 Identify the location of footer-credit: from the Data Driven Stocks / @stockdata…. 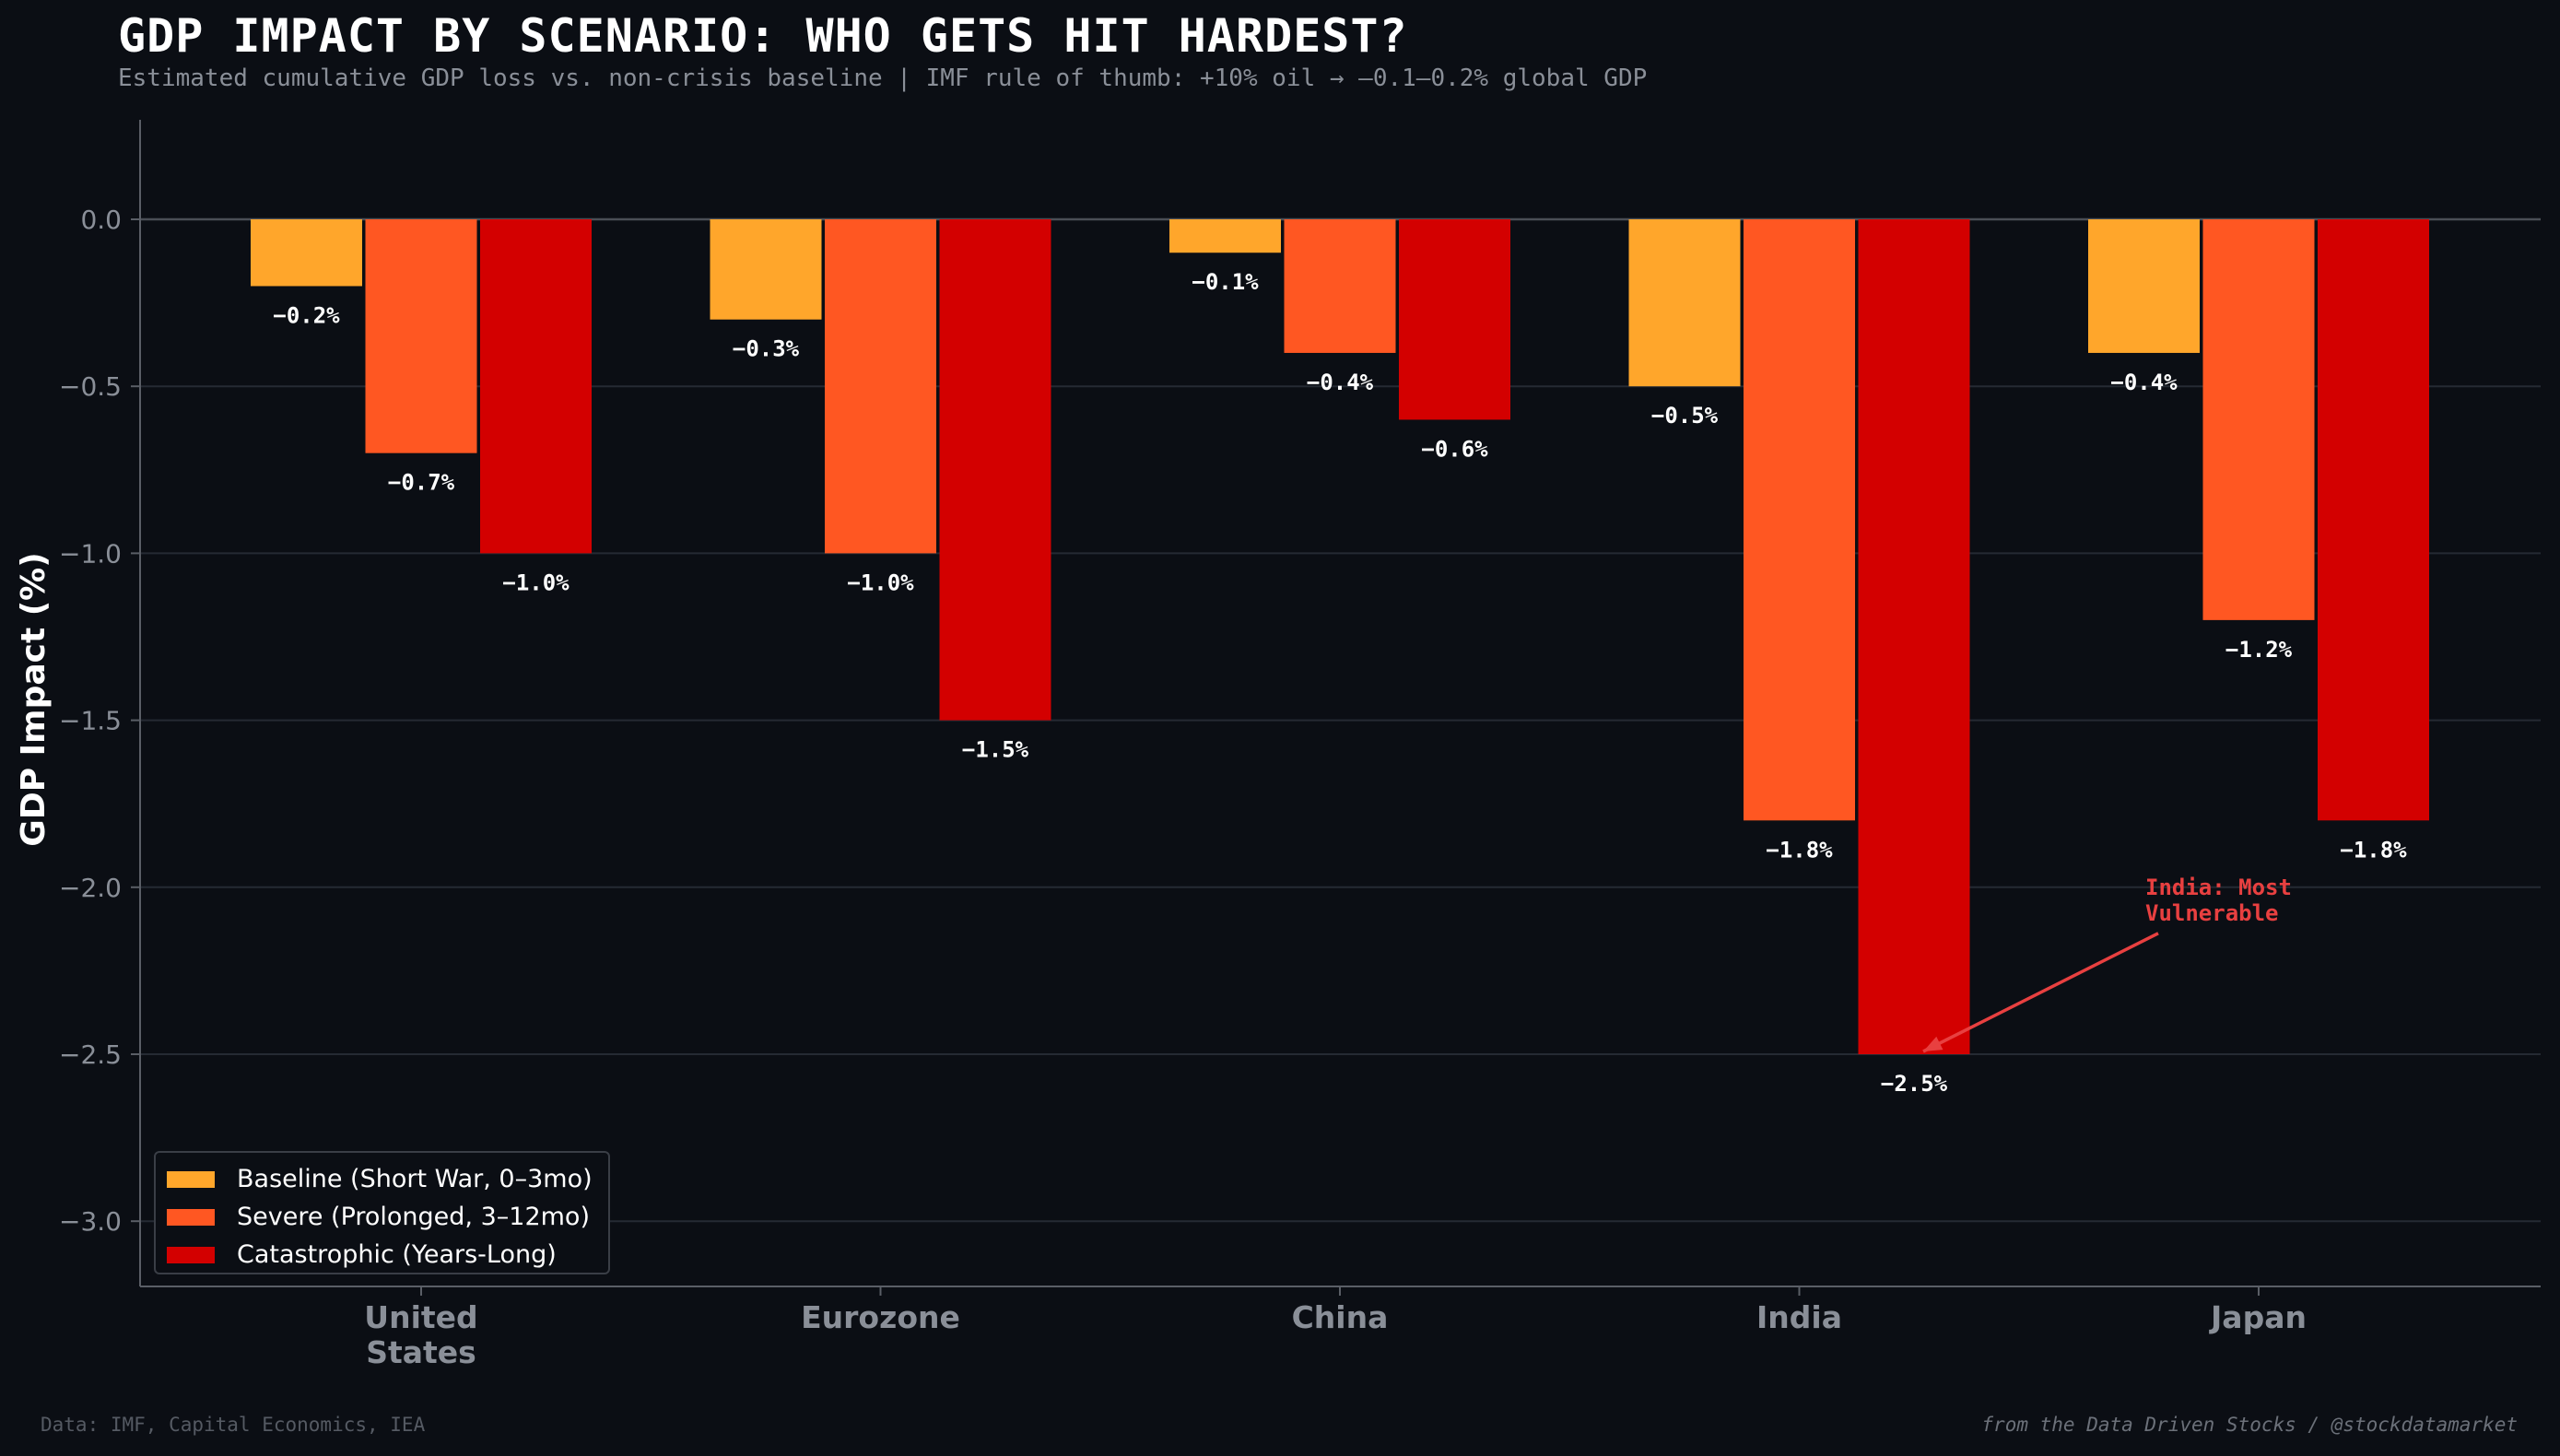
(2249, 1425).